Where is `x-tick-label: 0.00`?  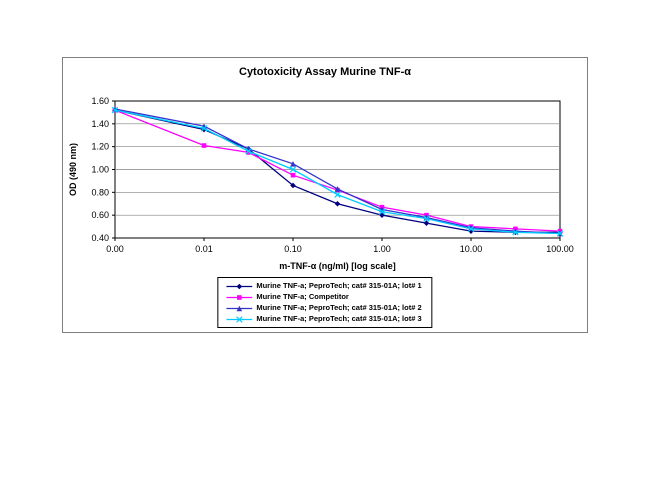 x-tick-label: 0.00 is located at coordinates (115, 249).